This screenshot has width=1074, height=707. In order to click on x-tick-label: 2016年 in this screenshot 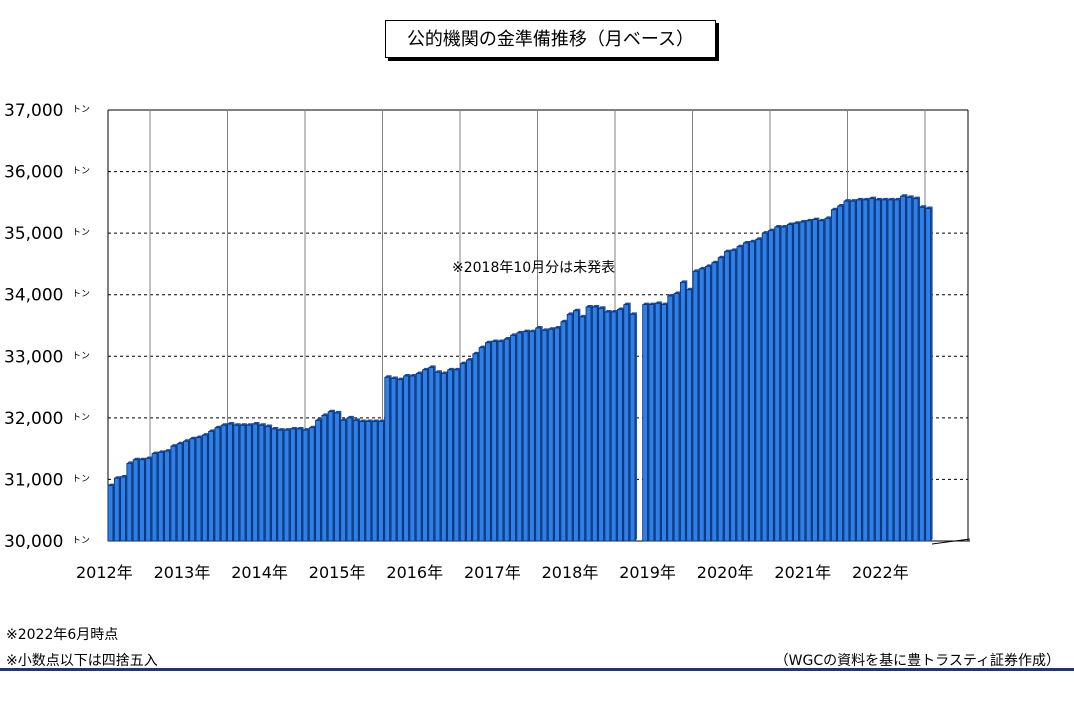, I will do `click(414, 572)`.